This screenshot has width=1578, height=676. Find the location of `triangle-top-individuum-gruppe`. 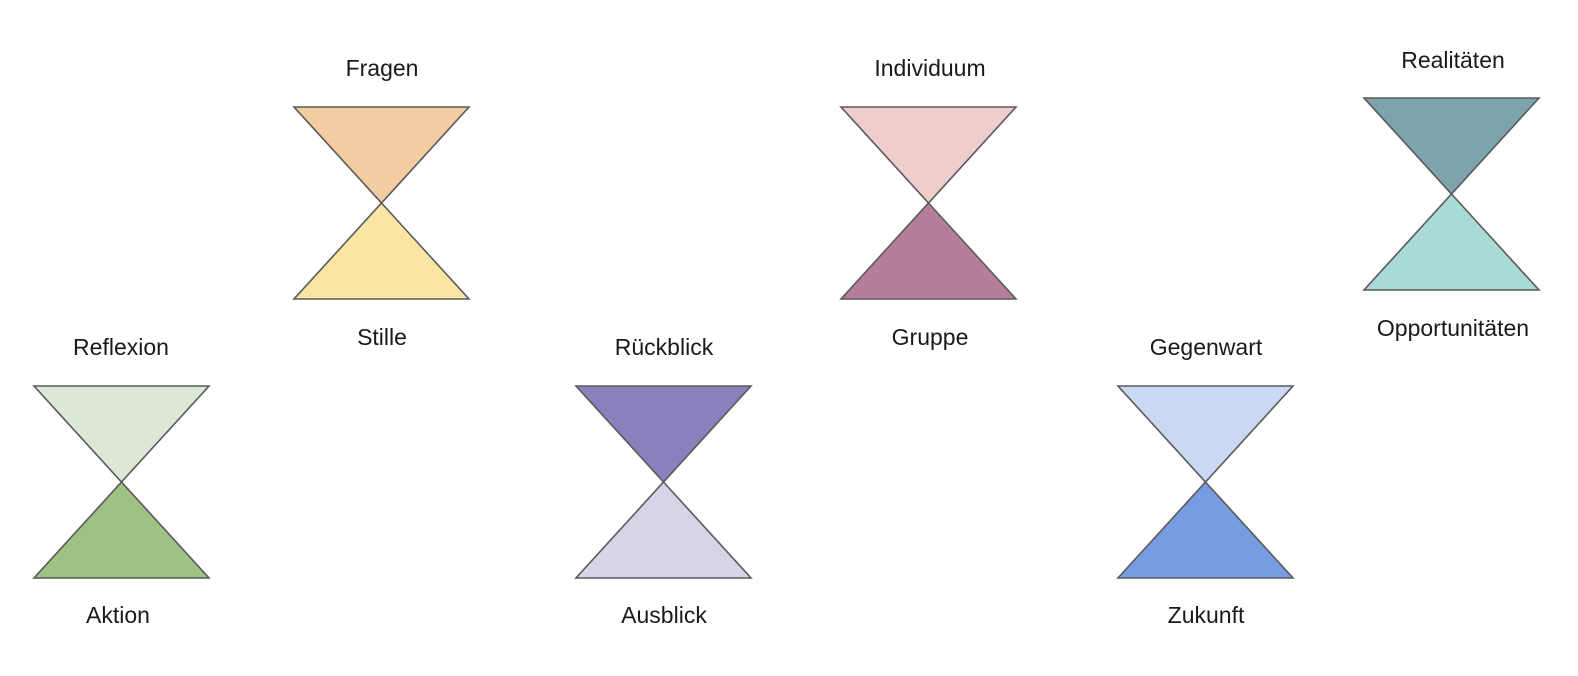

triangle-top-individuum-gruppe is located at coordinates (928, 155).